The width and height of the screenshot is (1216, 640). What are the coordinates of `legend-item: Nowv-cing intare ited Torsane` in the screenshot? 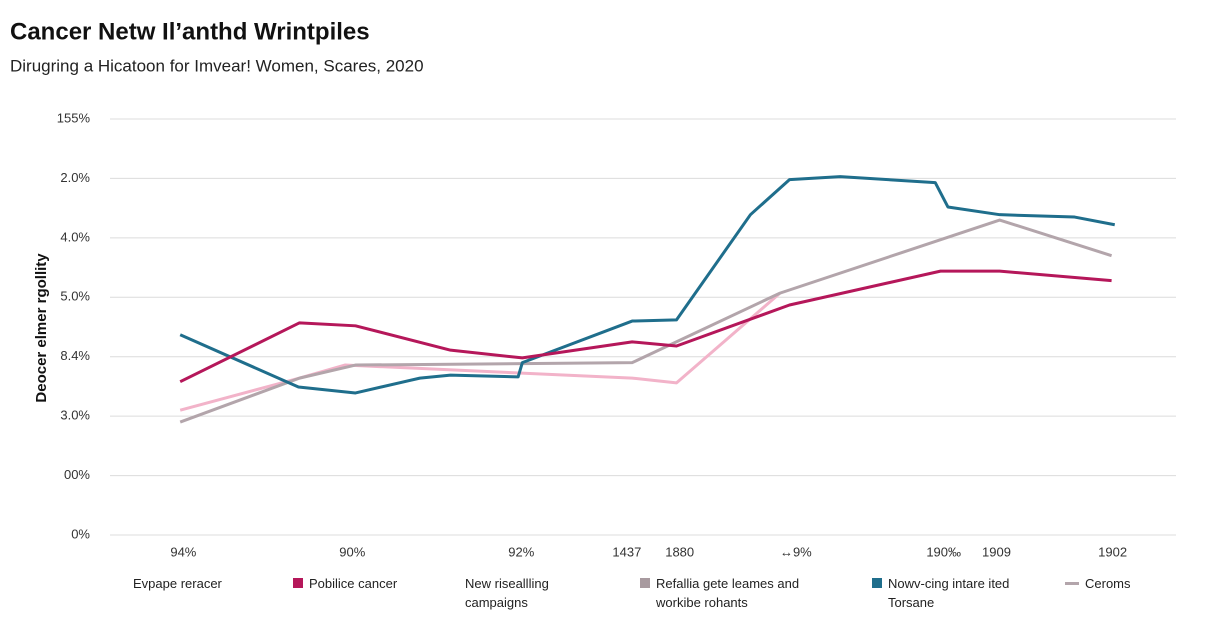 It's located at (957, 593).